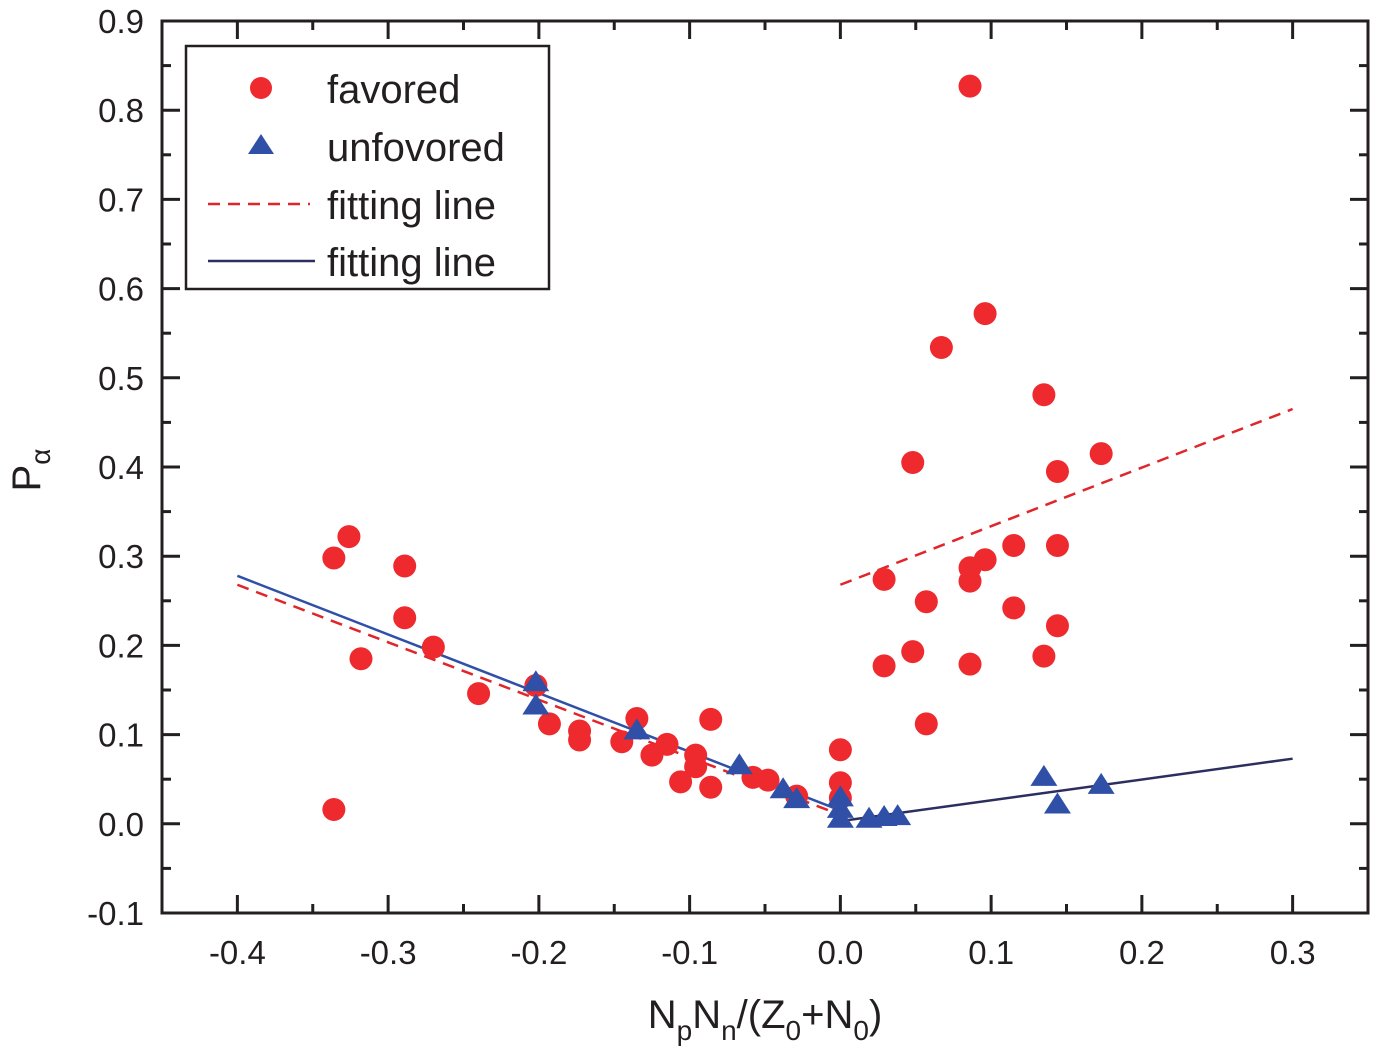 This screenshot has height=1047, width=1378. Describe the element at coordinates (115, 913) in the screenshot. I see `y-tick-label: -0.1` at that location.